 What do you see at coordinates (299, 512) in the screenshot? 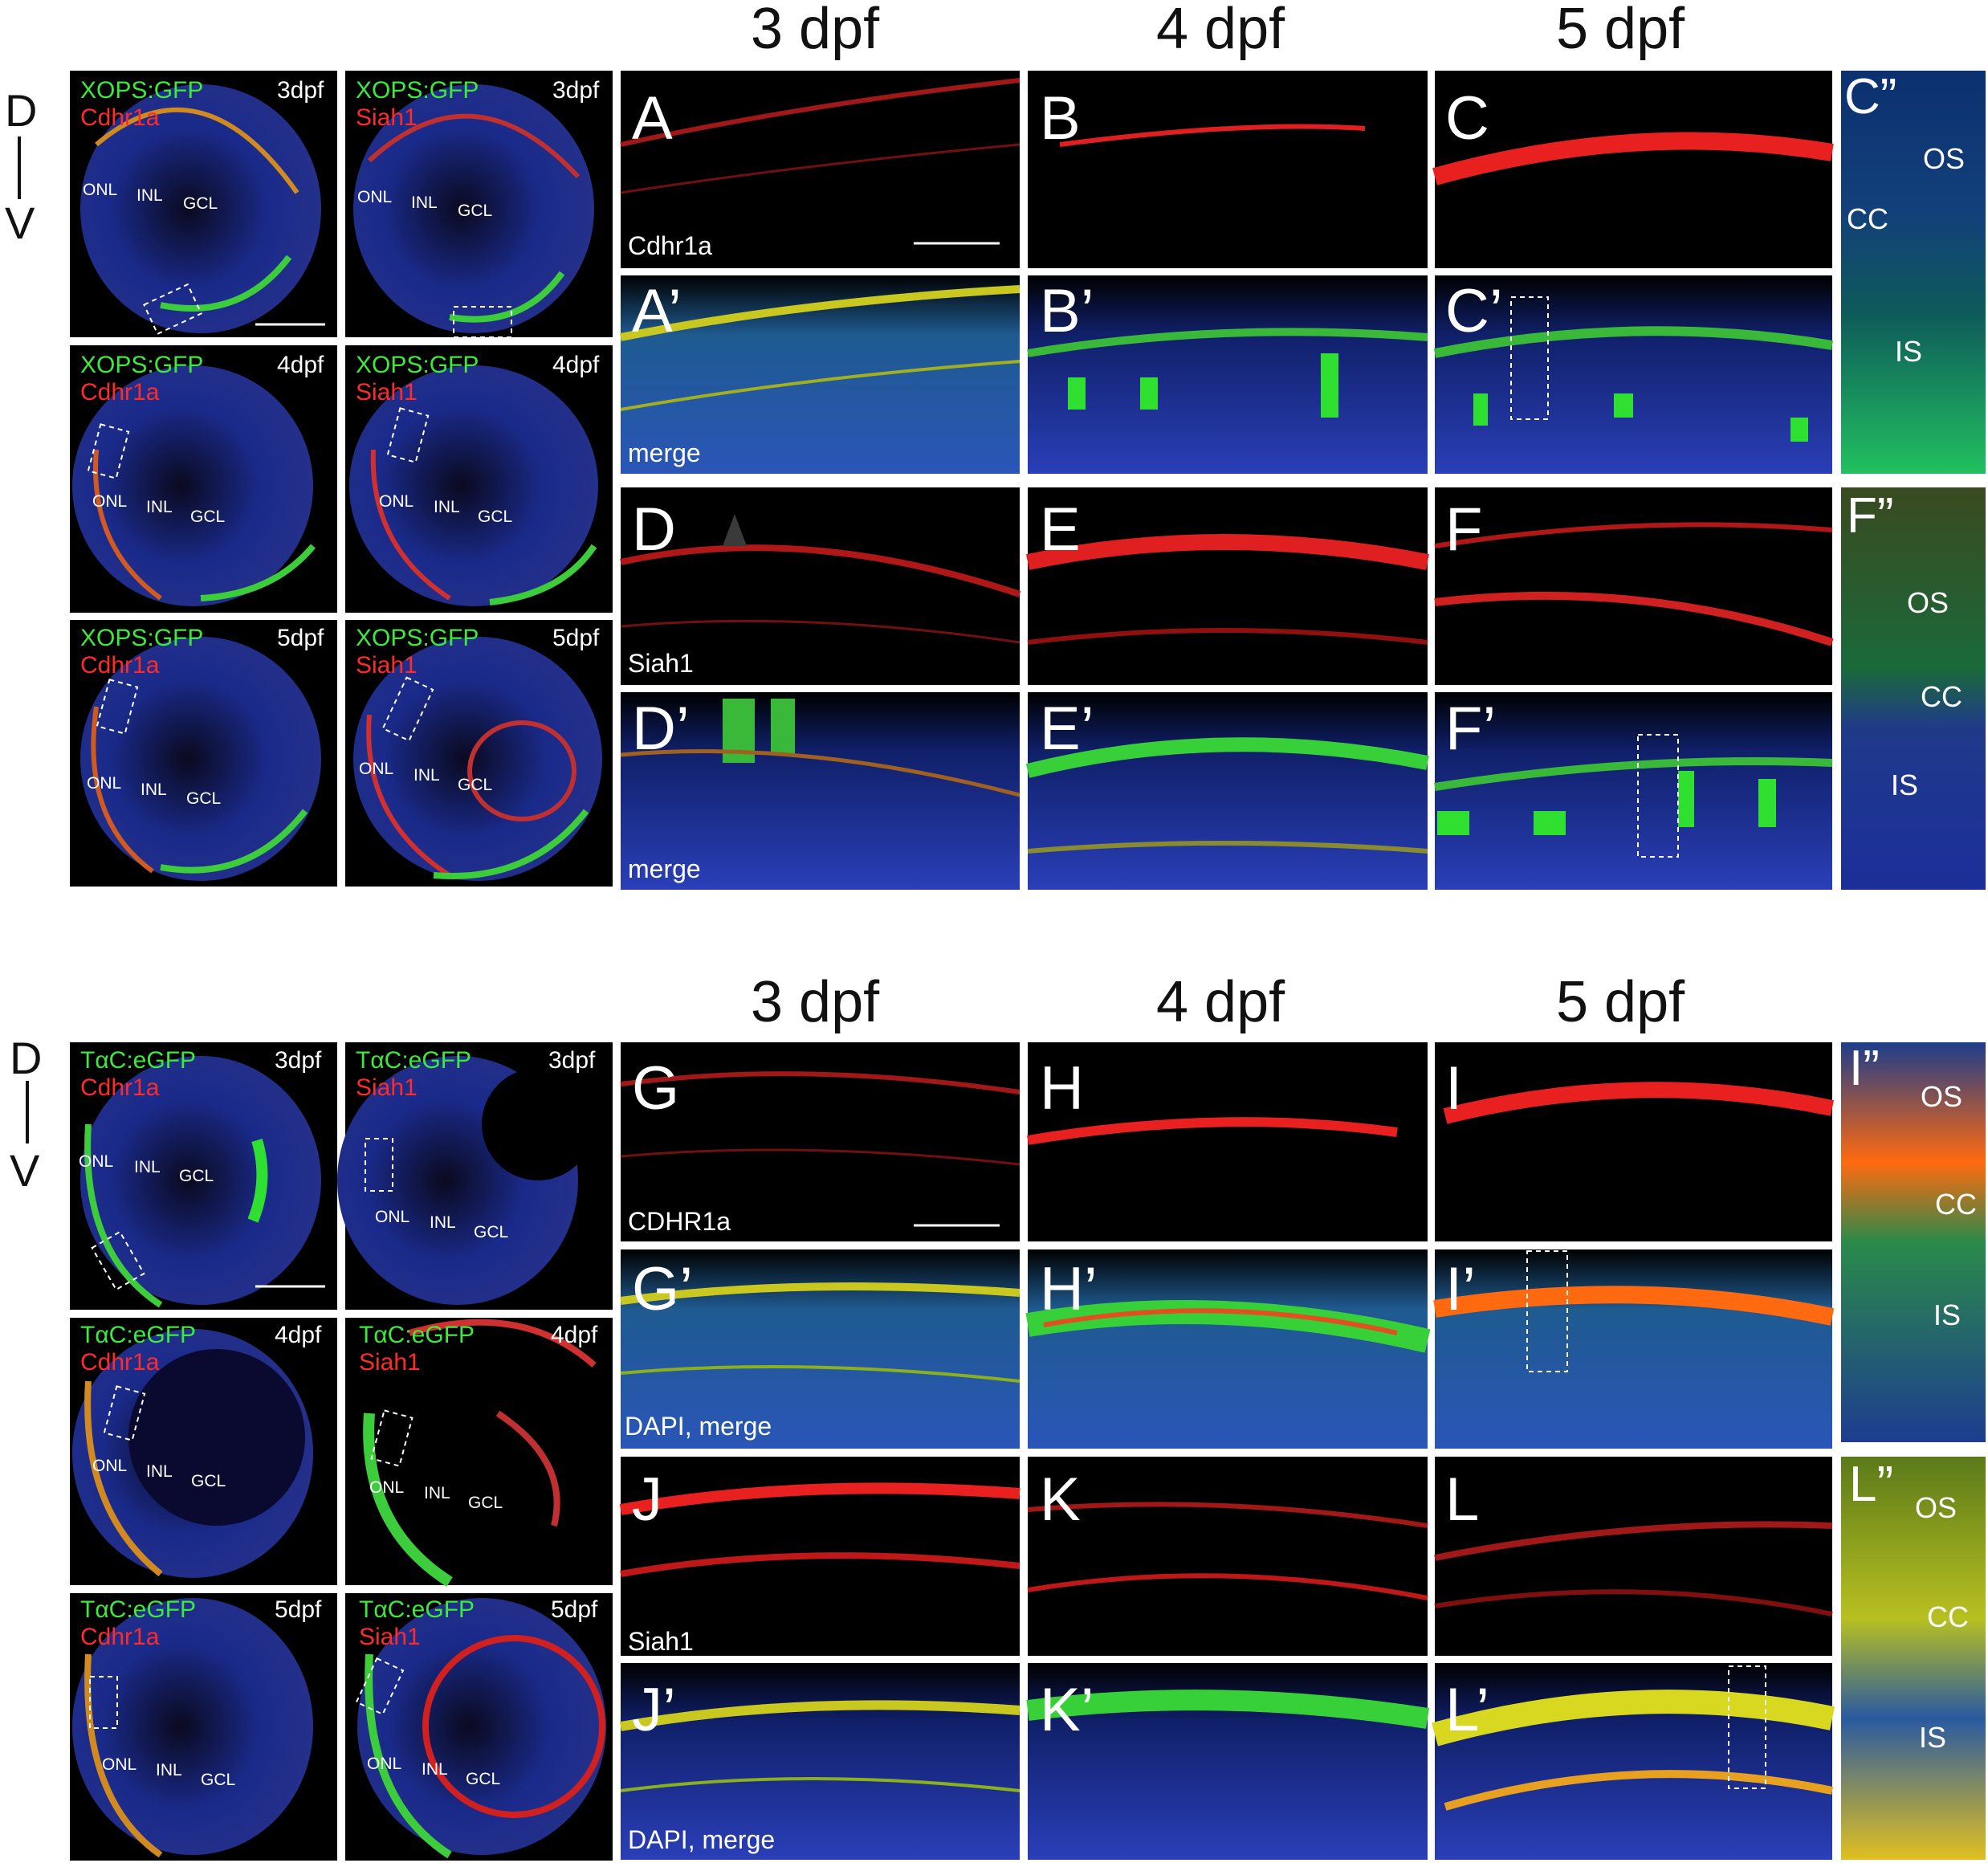
I see `top-inset-boxes` at bounding box center [299, 512].